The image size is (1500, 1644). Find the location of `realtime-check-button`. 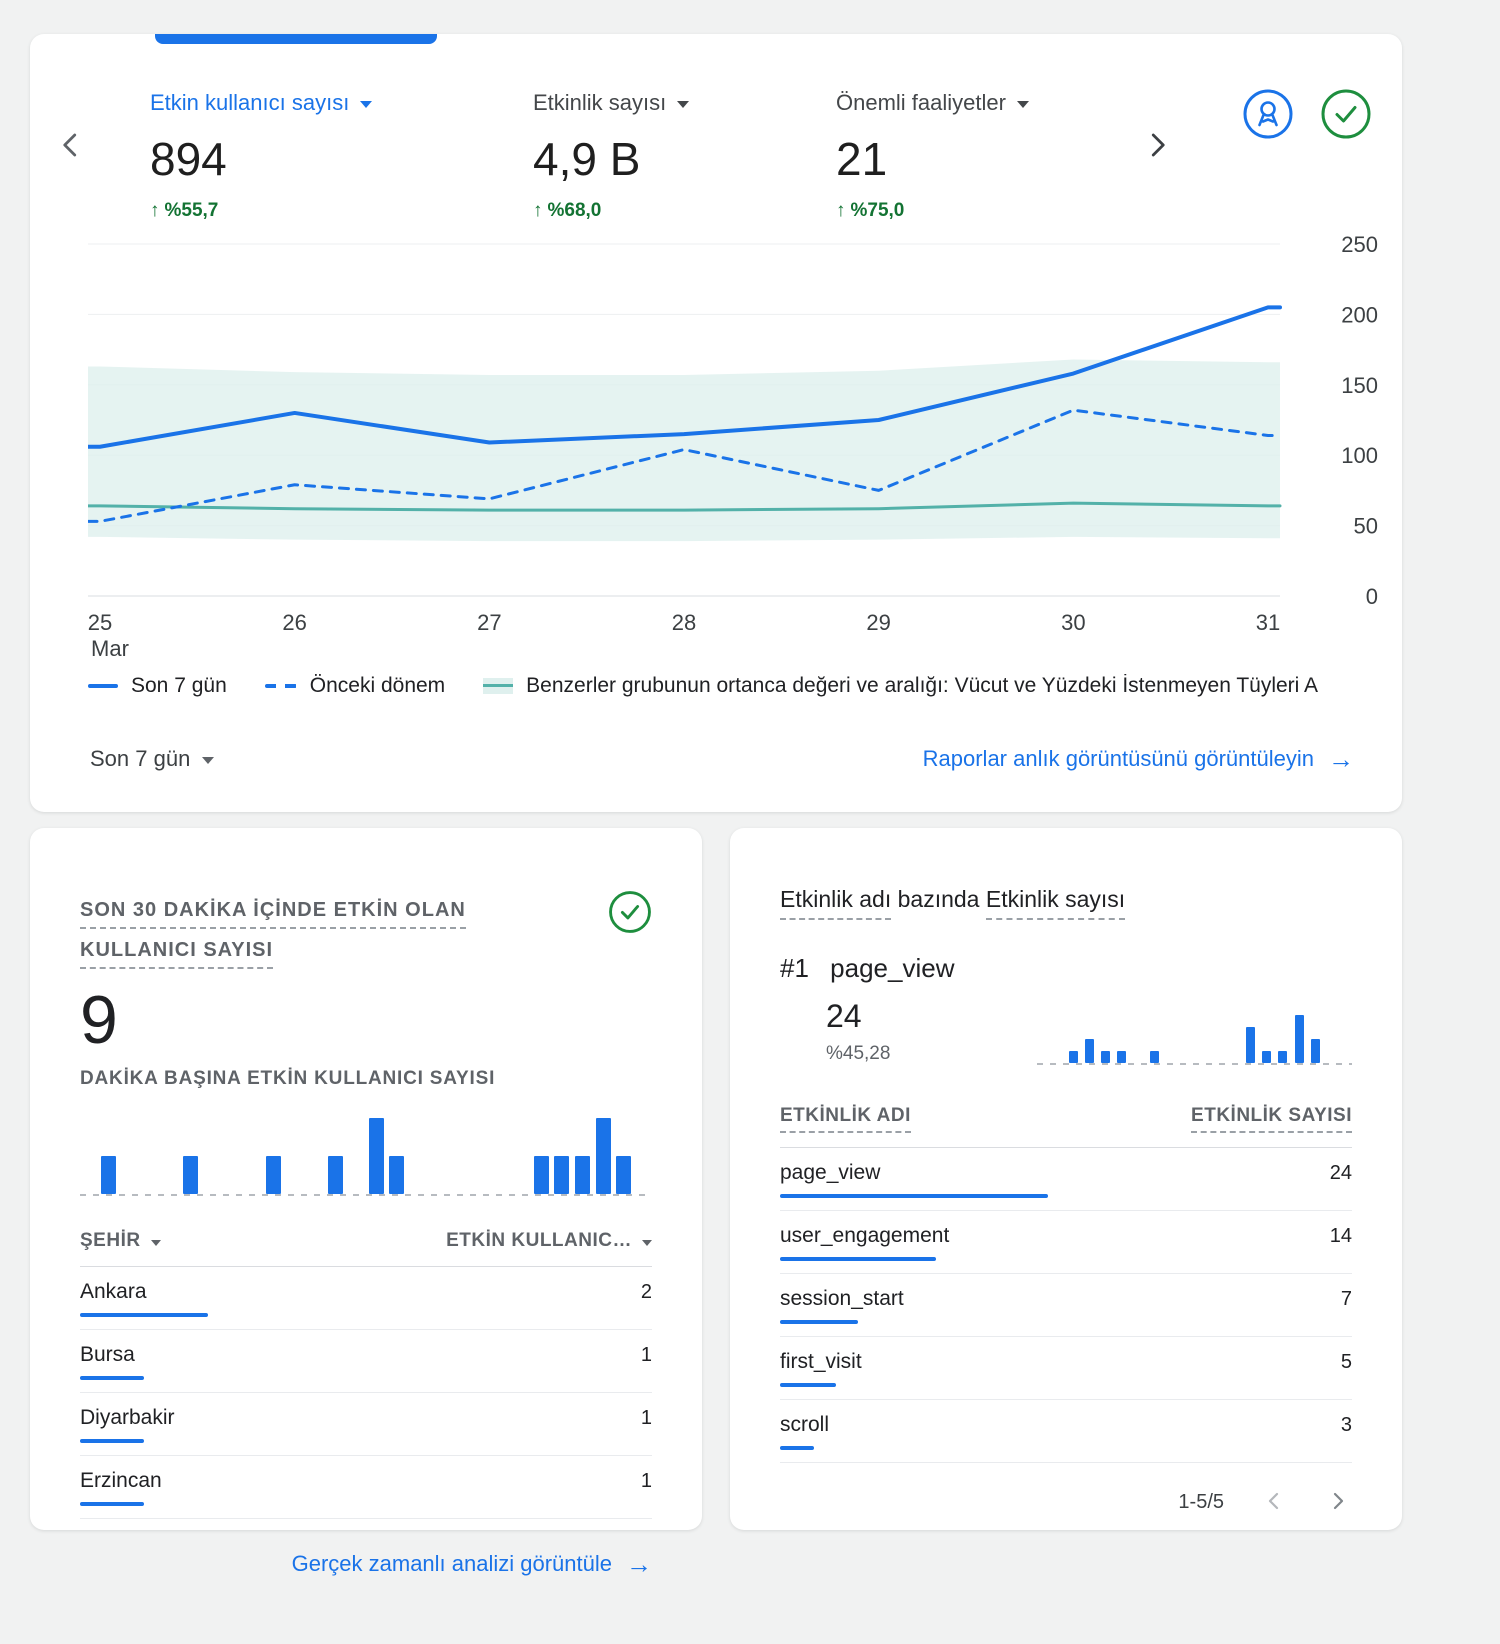

realtime-check-button is located at coordinates (630, 912).